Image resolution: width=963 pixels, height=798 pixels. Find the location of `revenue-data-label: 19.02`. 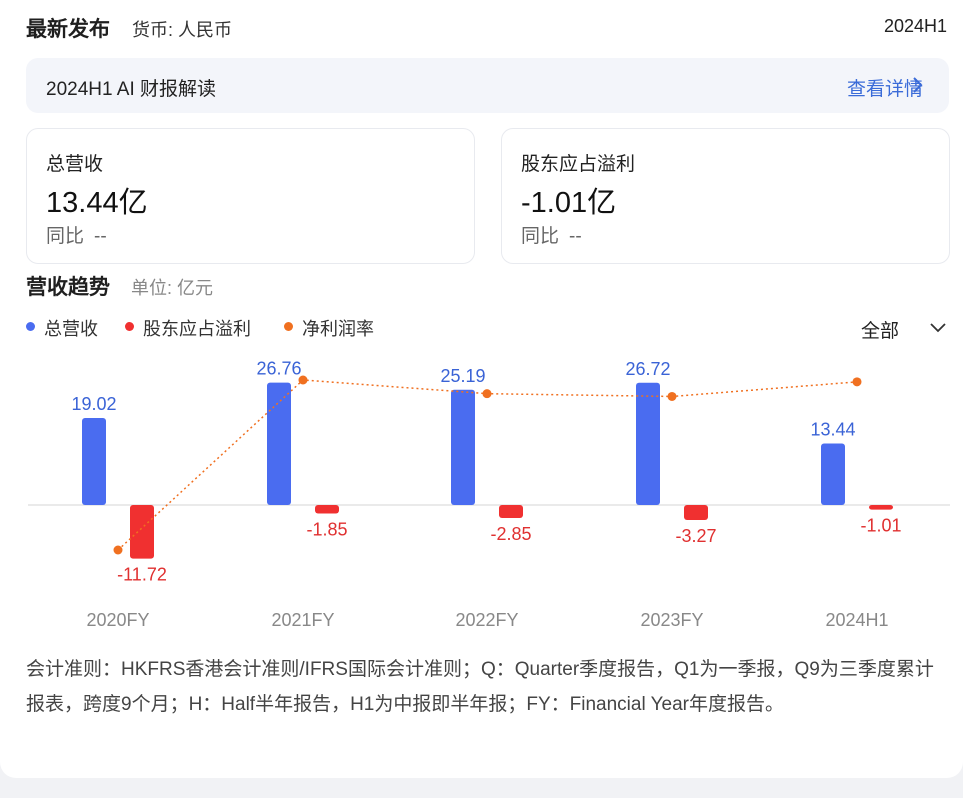

revenue-data-label: 19.02 is located at coordinates (93, 404).